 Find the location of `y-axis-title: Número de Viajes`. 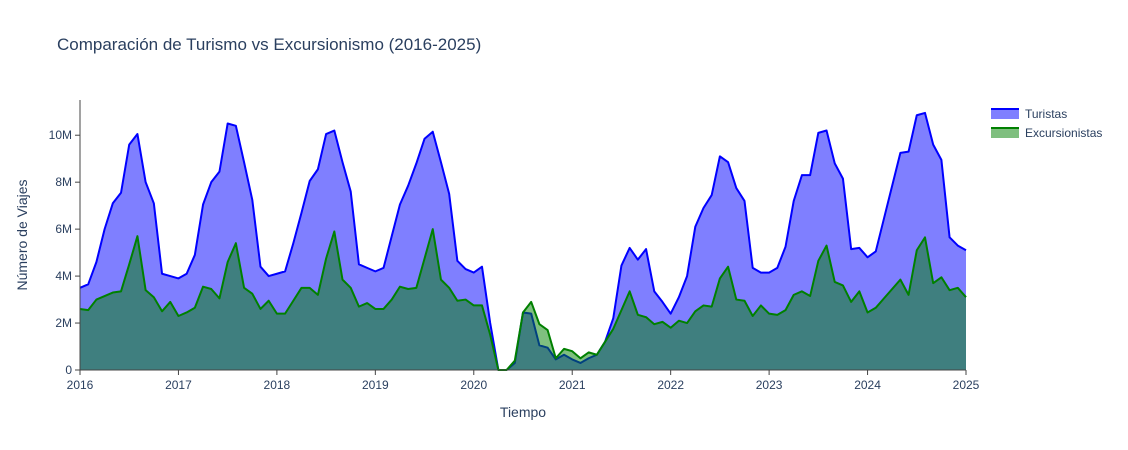

y-axis-title: Número de Viajes is located at coordinates (22, 234).